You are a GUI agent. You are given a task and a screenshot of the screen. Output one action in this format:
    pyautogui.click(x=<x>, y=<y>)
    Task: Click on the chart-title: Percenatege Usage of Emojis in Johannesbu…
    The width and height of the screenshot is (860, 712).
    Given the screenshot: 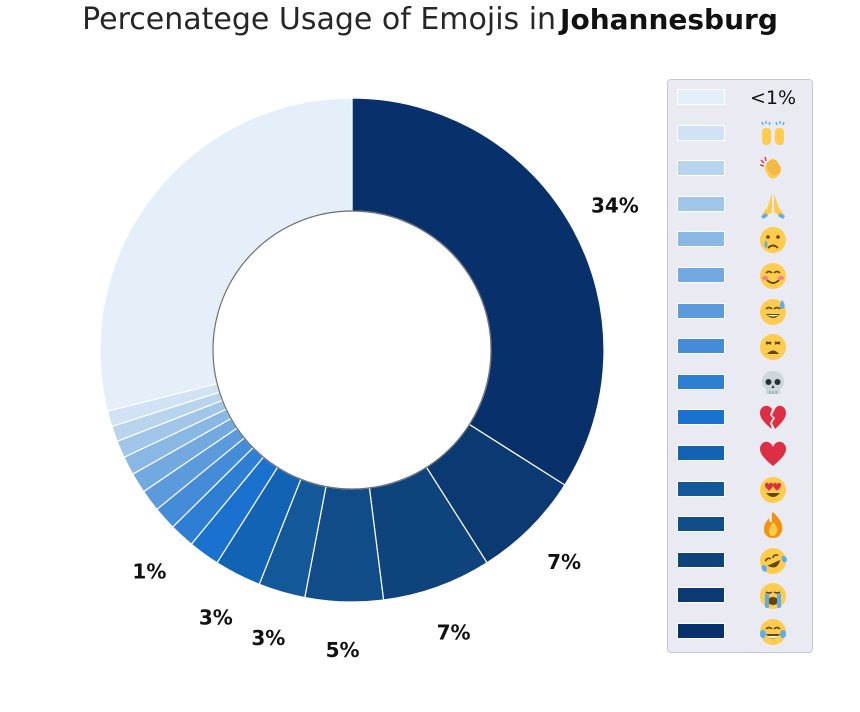 What is the action you would take?
    pyautogui.click(x=430, y=19)
    